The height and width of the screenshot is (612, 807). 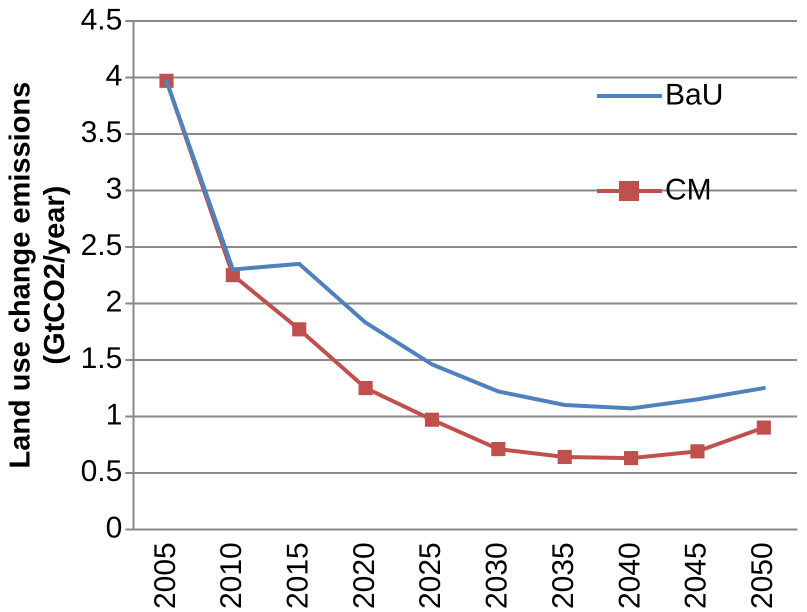 I want to click on y-tick-label: 4.5, so click(x=101, y=19).